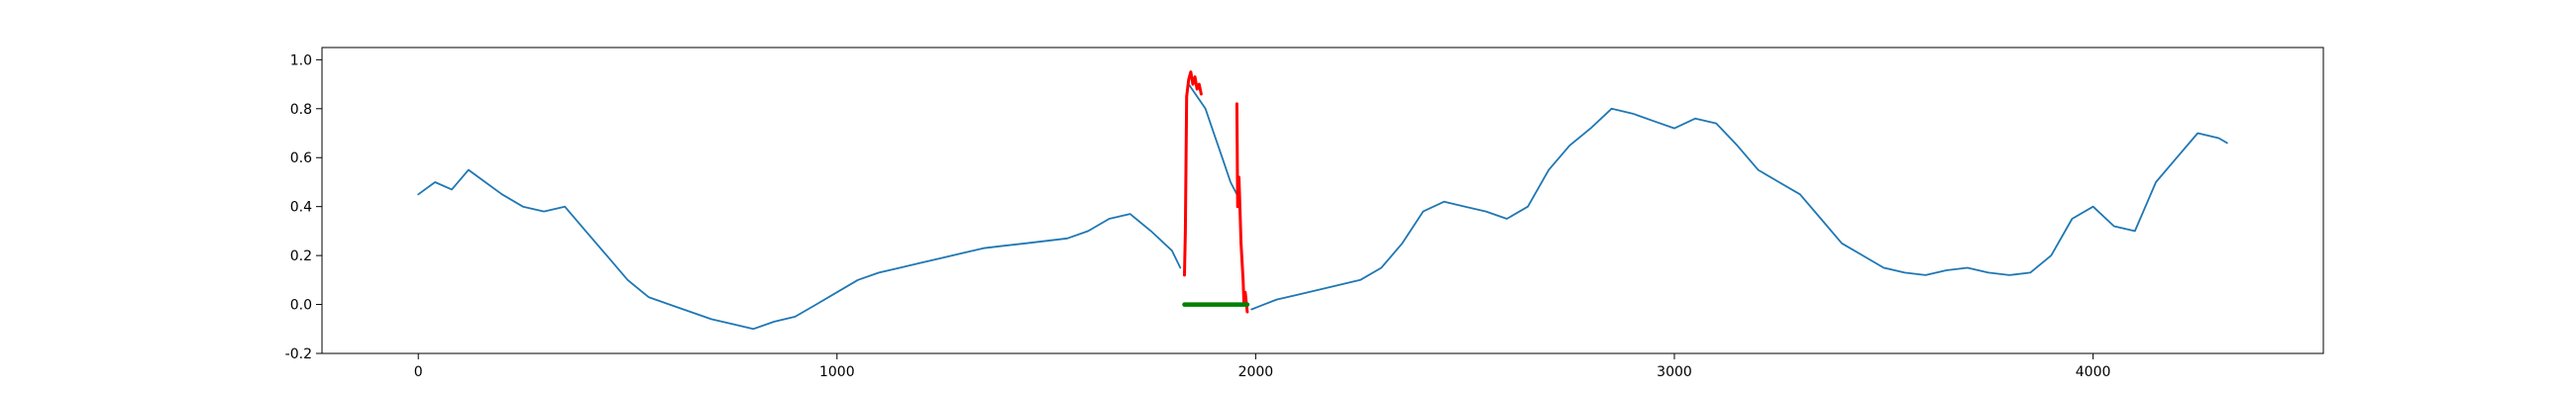 The height and width of the screenshot is (396, 2576). I want to click on y-tick-label: 0.2, so click(301, 256).